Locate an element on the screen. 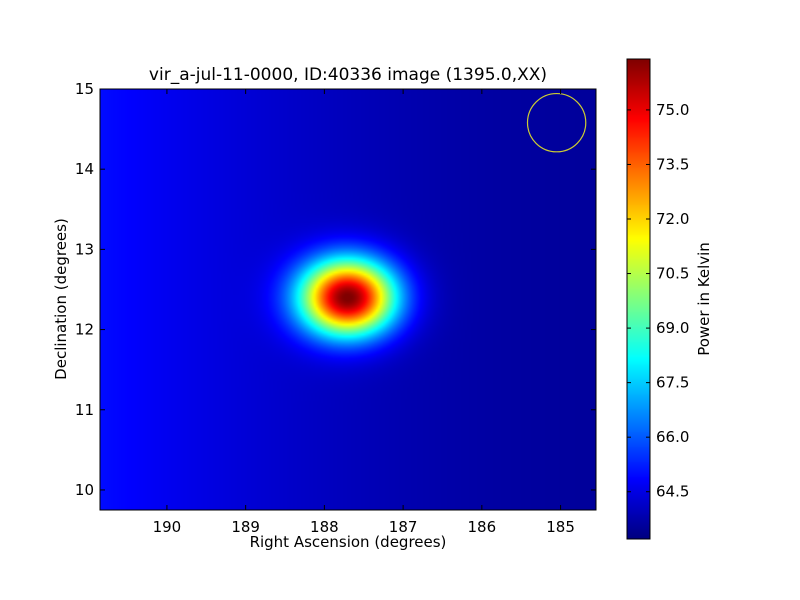 The width and height of the screenshot is (800, 600). x-tick-label: 188 is located at coordinates (324, 527).